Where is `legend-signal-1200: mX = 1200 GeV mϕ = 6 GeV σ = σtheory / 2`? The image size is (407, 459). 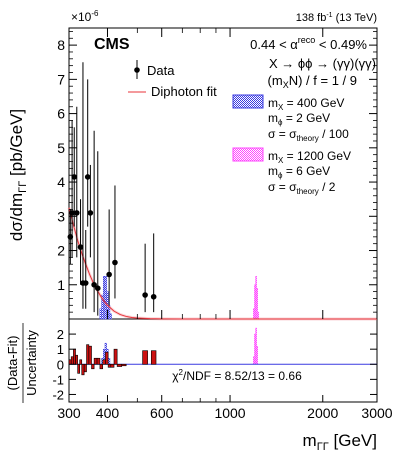
legend-signal-1200: mX = 1200 GeV mϕ = 6 GeV σ = σtheory / 2 is located at coordinates (291, 171).